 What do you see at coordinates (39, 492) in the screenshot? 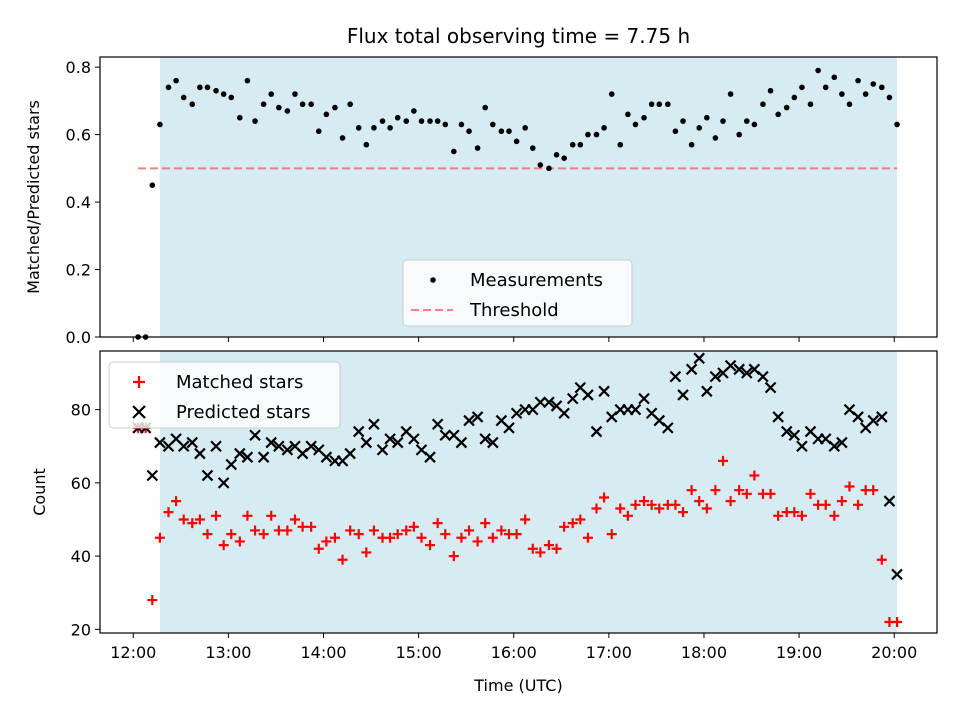
I see `bottom-y-axis-label: Count` at bounding box center [39, 492].